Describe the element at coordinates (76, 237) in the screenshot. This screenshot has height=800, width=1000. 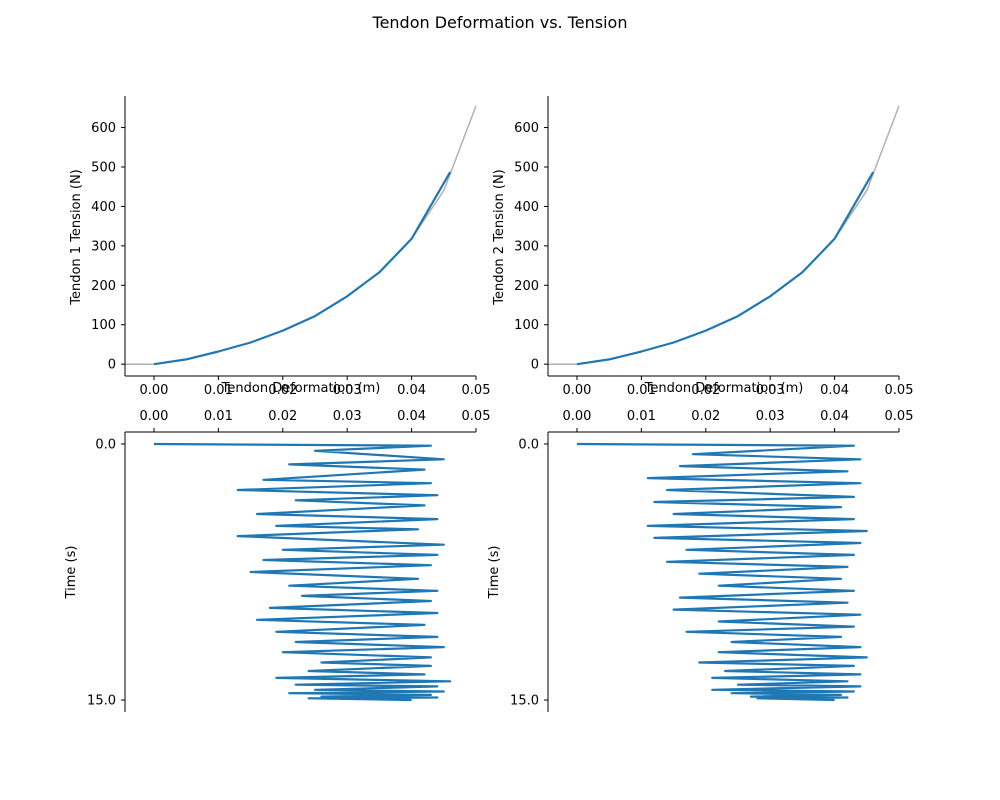
I see `y-axis-label: Tendon 1 Tension (N)` at that location.